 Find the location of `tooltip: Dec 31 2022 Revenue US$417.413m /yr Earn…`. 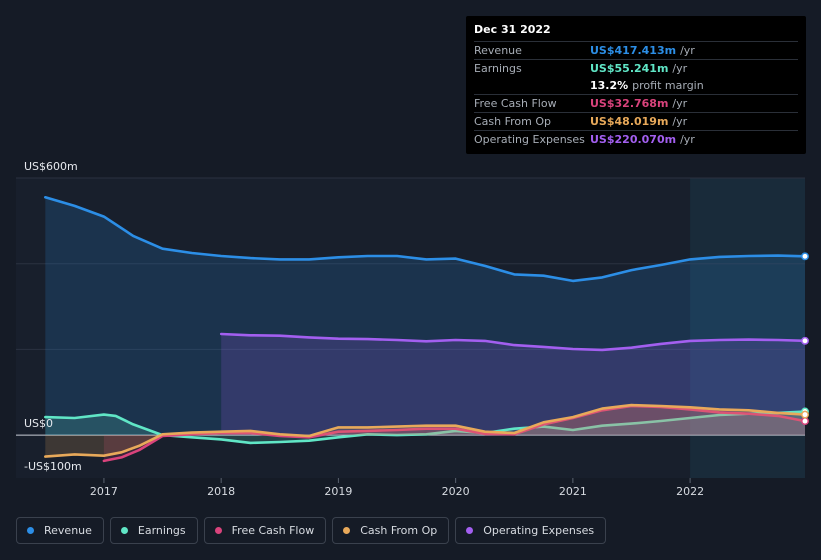

tooltip: Dec 31 2022 Revenue US$417.413m /yr Earn… is located at coordinates (636, 85).